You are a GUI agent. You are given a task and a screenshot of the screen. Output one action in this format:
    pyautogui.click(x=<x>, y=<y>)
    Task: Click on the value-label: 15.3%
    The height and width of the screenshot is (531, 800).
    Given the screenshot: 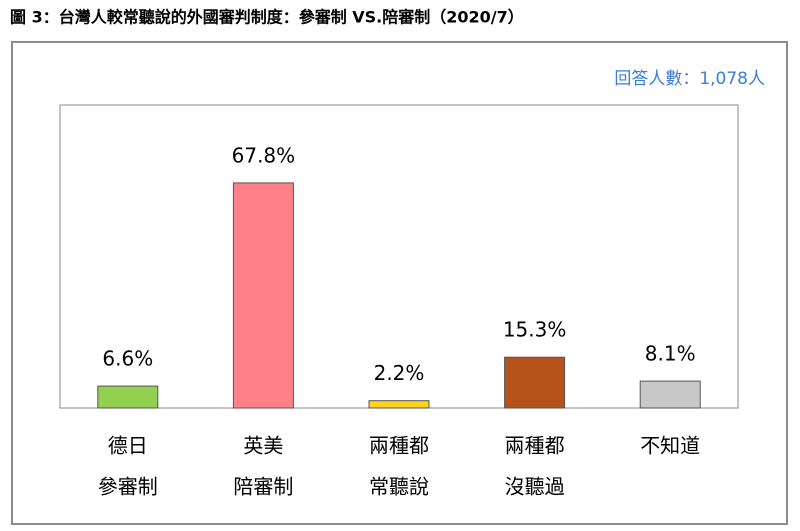 What is the action you would take?
    pyautogui.click(x=535, y=330)
    